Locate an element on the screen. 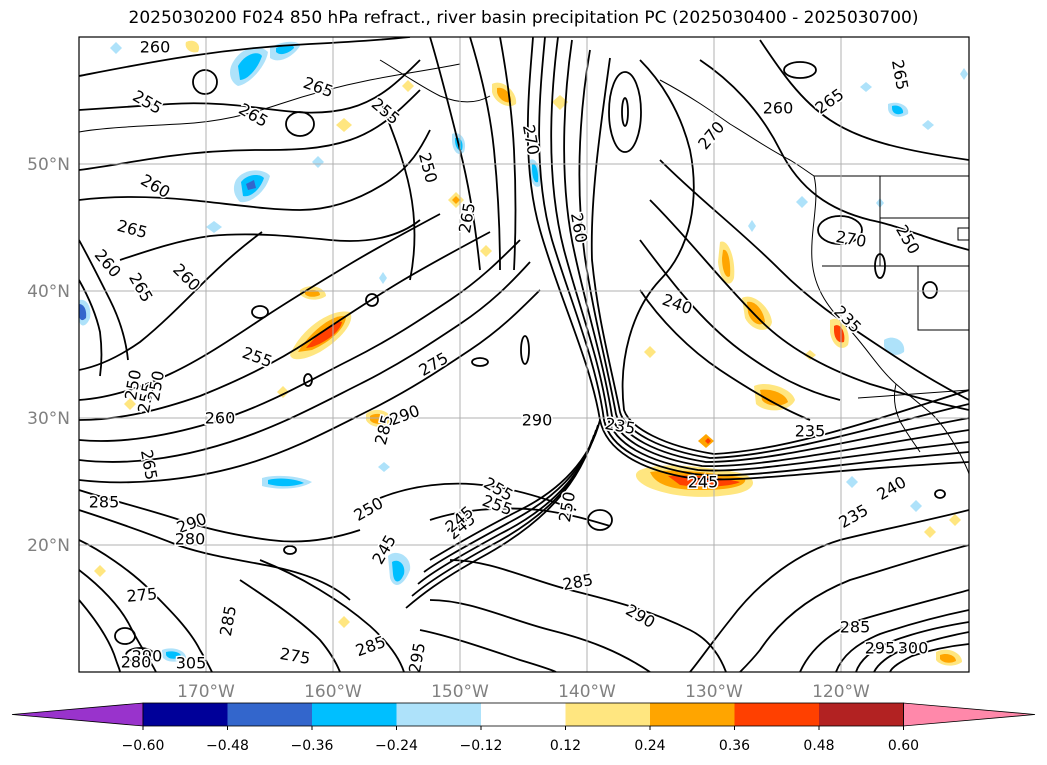 The image size is (1047, 765). contour-label: 245 is located at coordinates (703, 482).